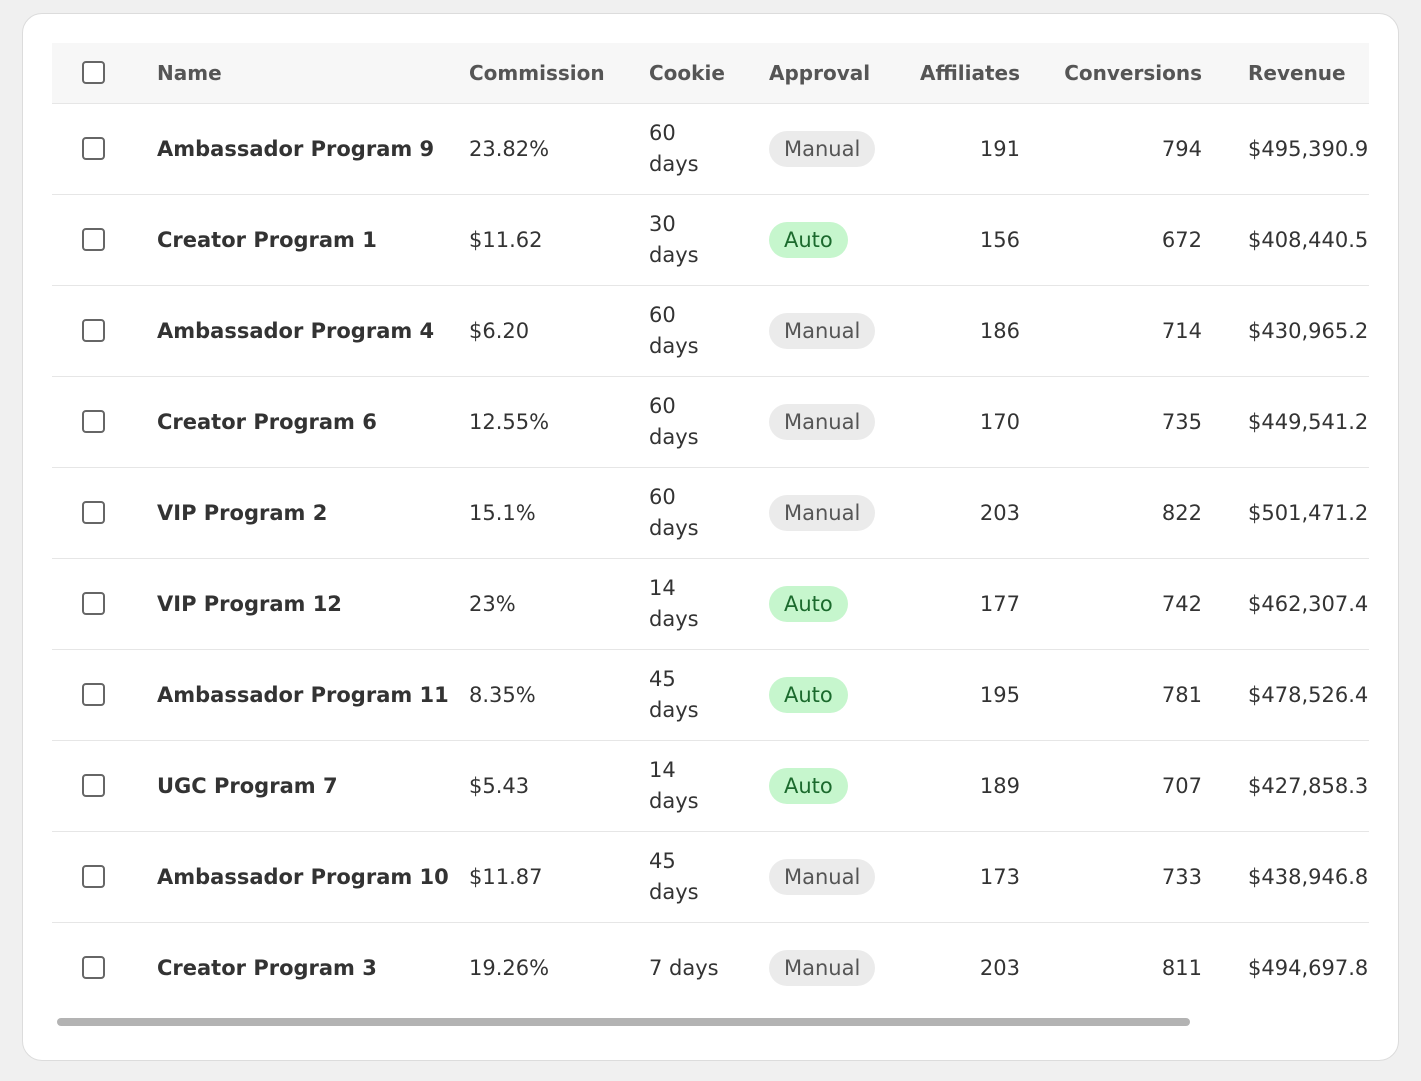 This screenshot has height=1081, width=1421. What do you see at coordinates (1181, 786) in the screenshot?
I see `conversions: 707` at bounding box center [1181, 786].